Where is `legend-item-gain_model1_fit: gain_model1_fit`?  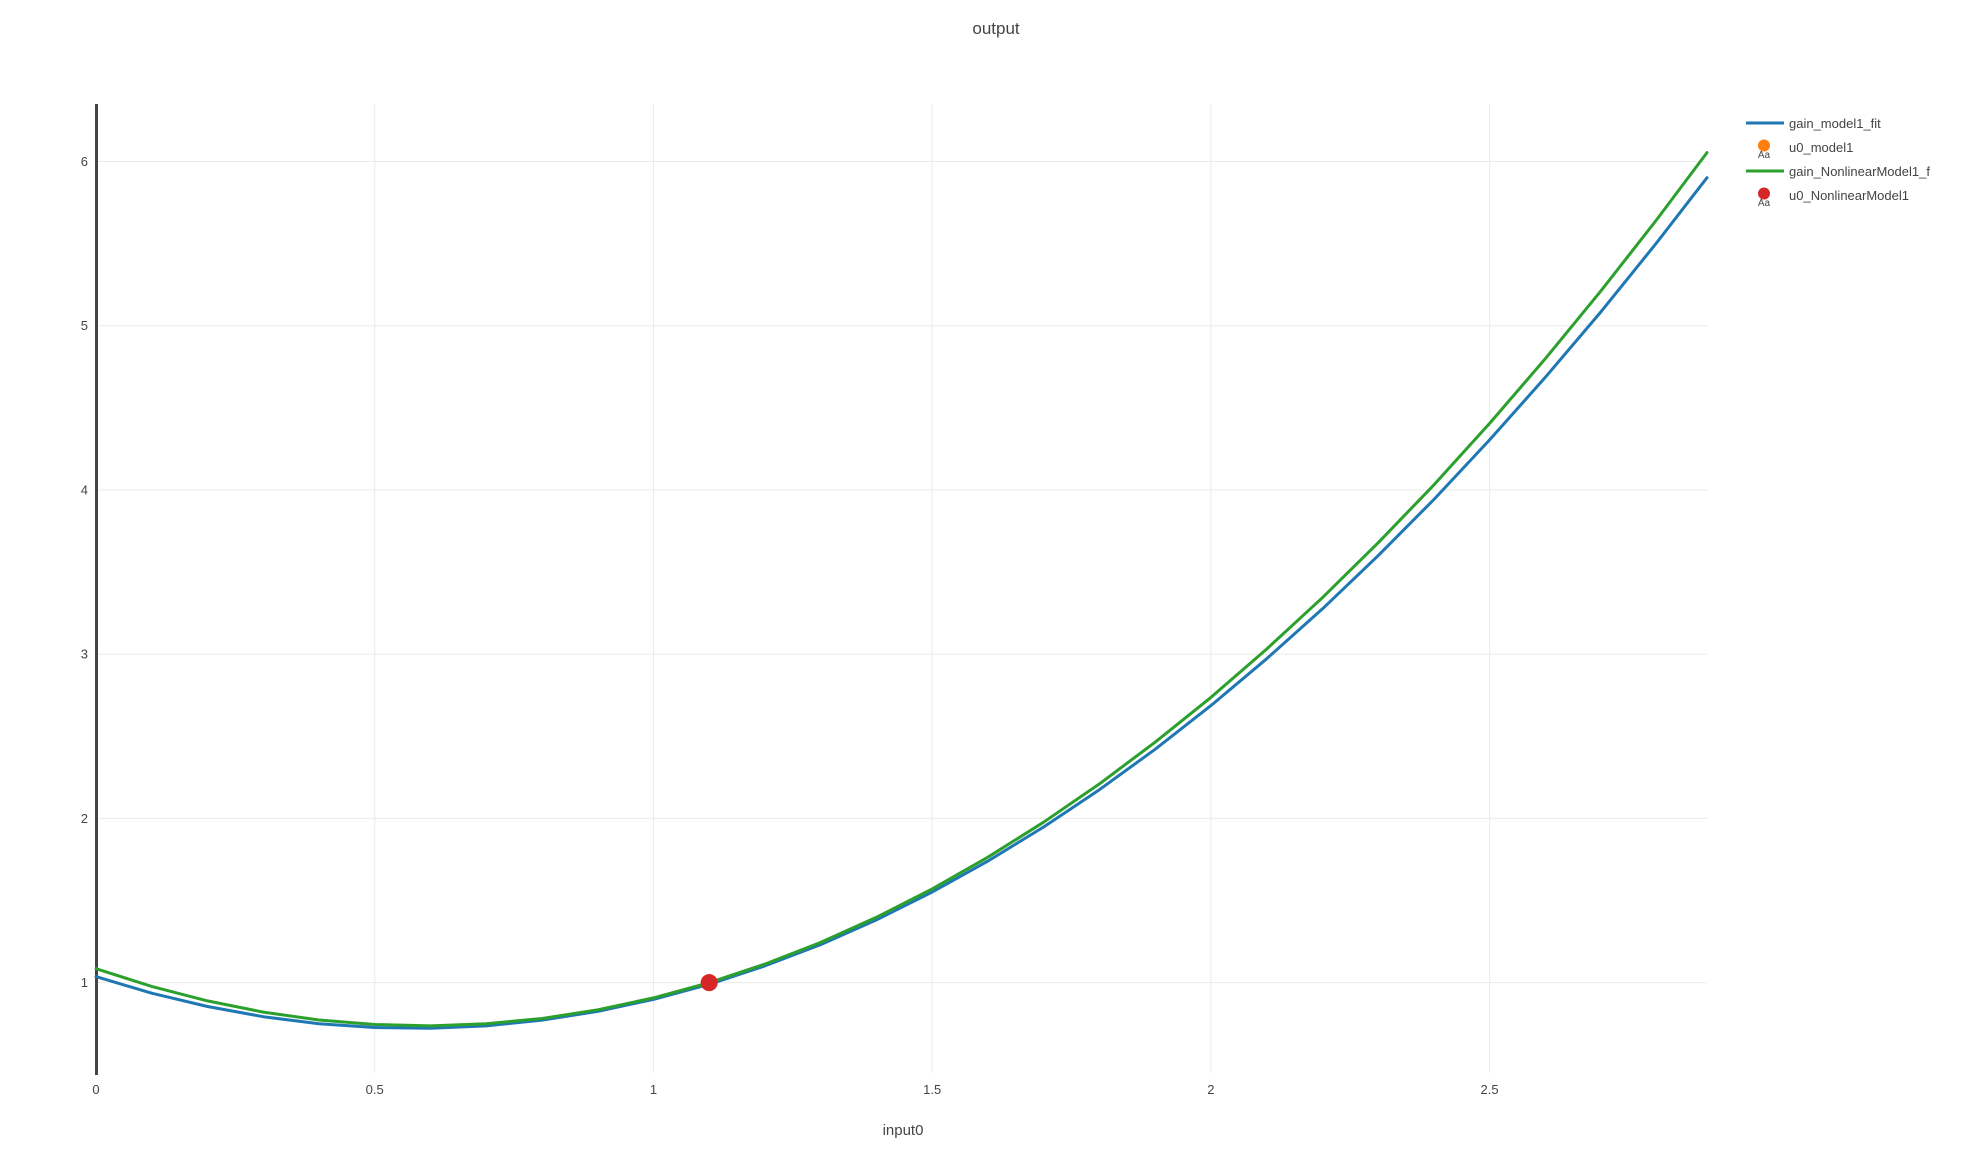 legend-item-gain_model1_fit: gain_model1_fit is located at coordinates (1837, 123).